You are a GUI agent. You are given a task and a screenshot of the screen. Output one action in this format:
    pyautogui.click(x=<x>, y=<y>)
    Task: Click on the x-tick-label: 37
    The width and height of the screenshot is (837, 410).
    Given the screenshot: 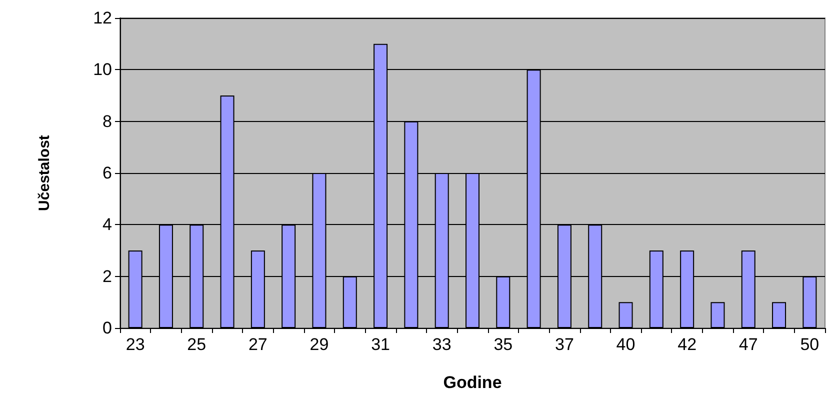 What is the action you would take?
    pyautogui.click(x=564, y=344)
    